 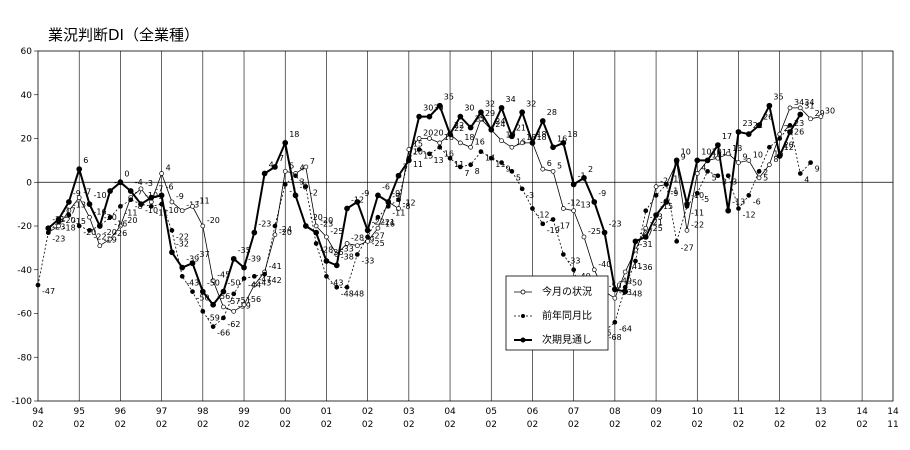 What do you see at coordinates (302, 182) in the screenshot?
I see `data-label: 3` at bounding box center [302, 182].